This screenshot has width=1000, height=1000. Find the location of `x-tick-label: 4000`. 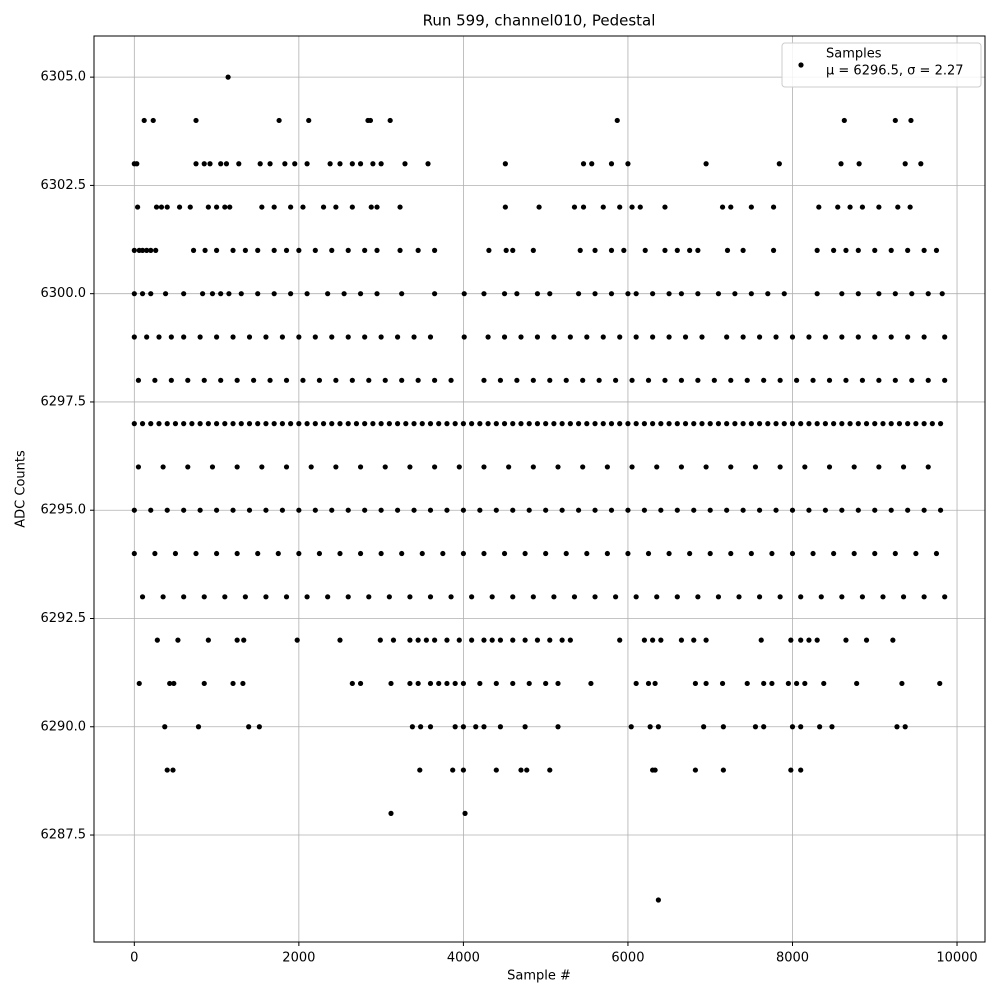

x-tick-label: 4000 is located at coordinates (463, 958).